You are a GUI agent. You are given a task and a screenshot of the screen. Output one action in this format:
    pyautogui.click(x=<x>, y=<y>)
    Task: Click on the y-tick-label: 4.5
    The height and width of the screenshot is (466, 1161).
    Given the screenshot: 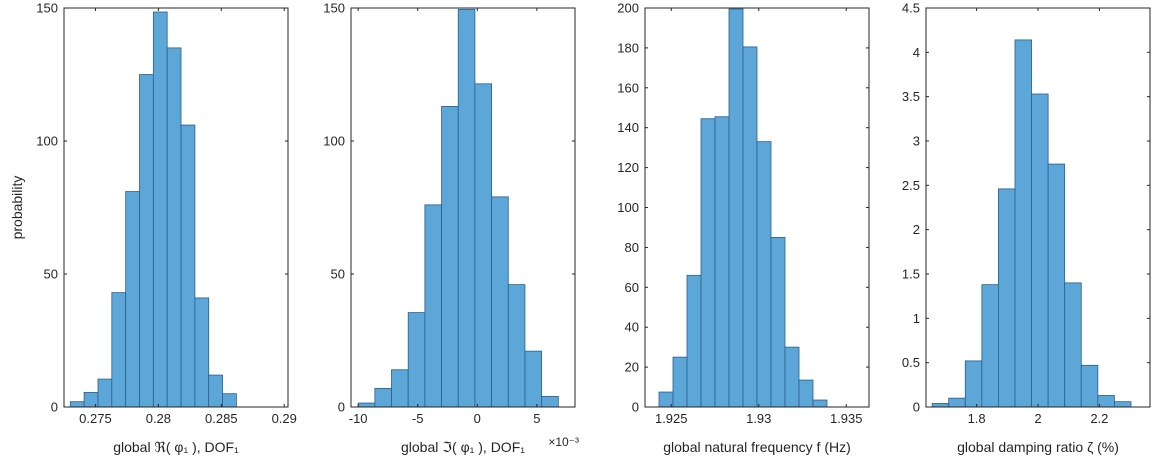 What is the action you would take?
    pyautogui.click(x=911, y=8)
    